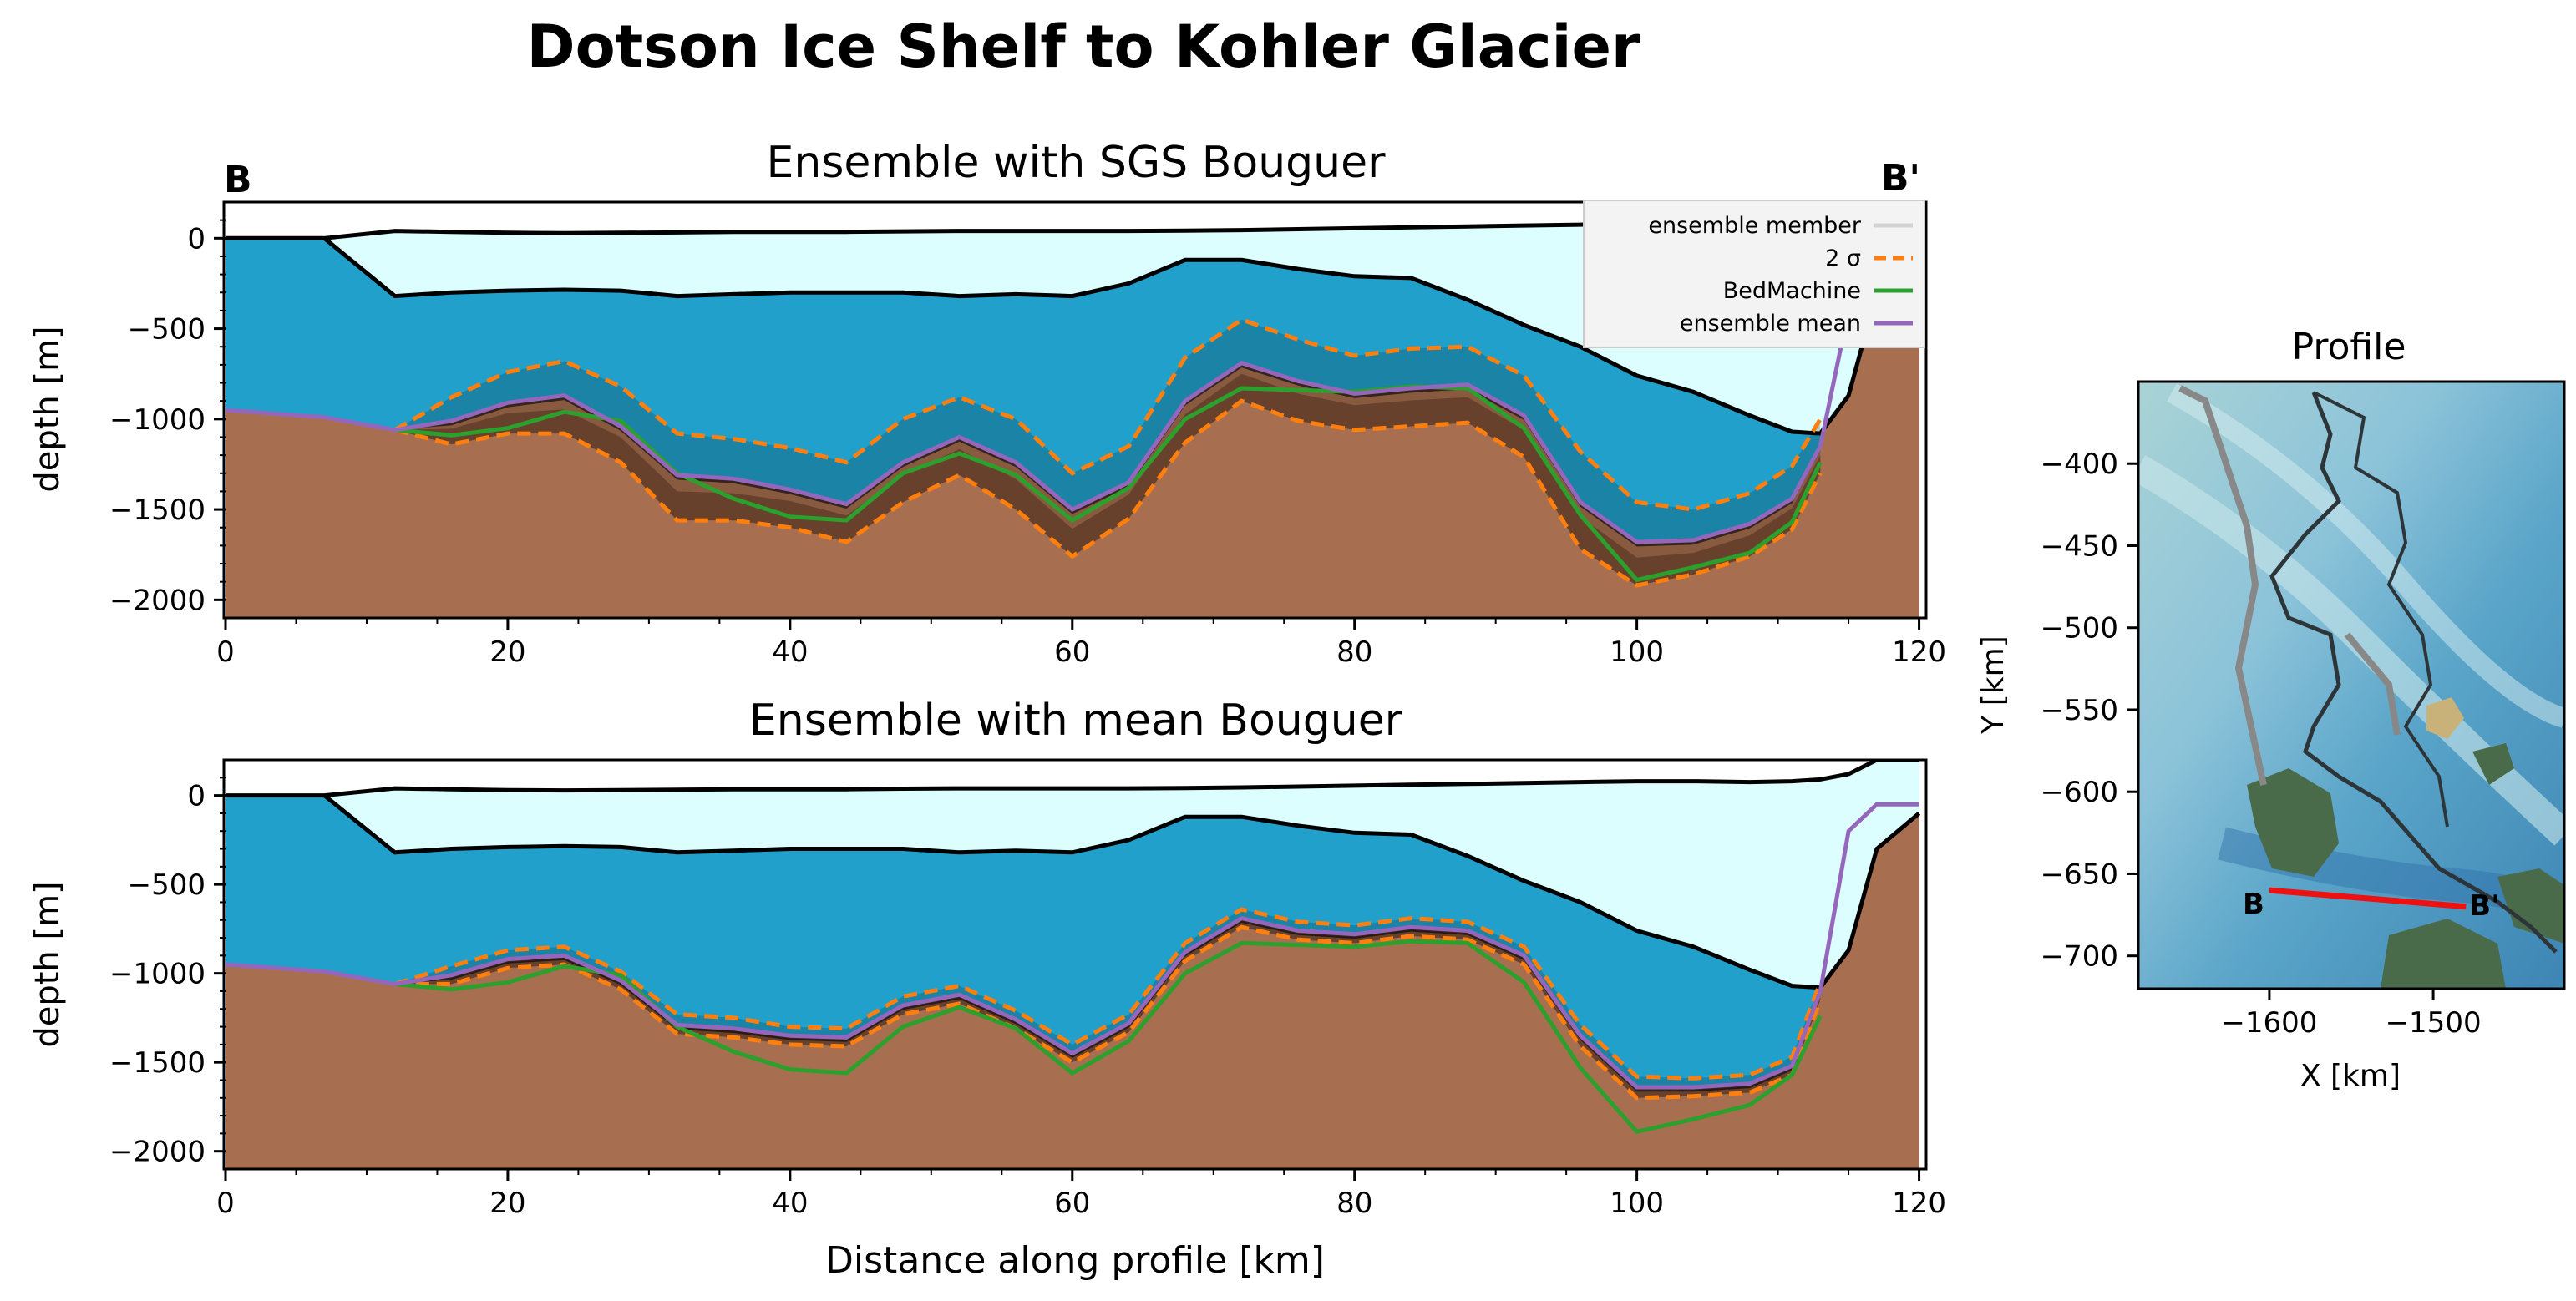 The width and height of the screenshot is (2576, 1301). Describe the element at coordinates (2079, 793) in the screenshot. I see `y-tick-label: −600` at that location.